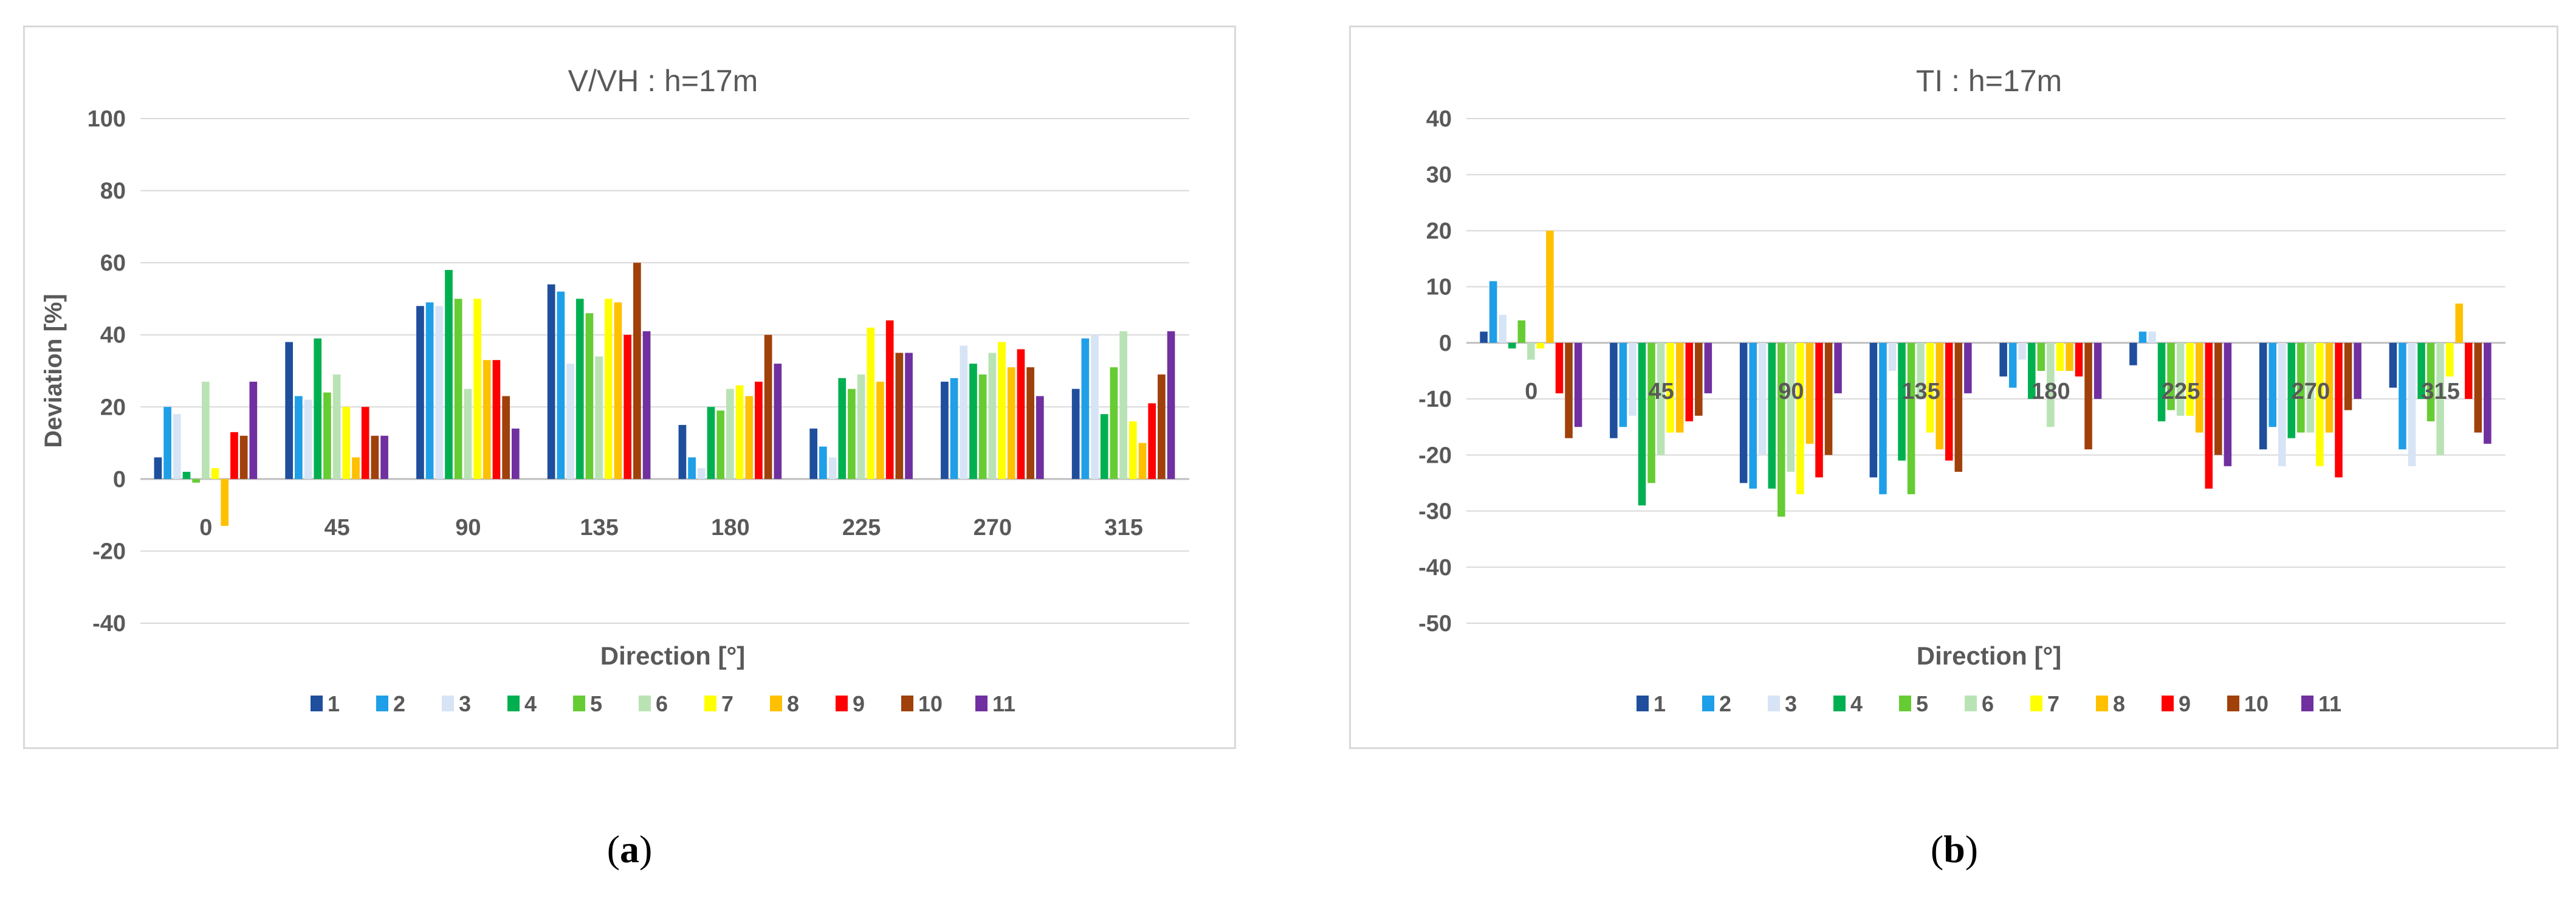 This screenshot has width=2576, height=898. I want to click on legend-label: 1, so click(334, 703).